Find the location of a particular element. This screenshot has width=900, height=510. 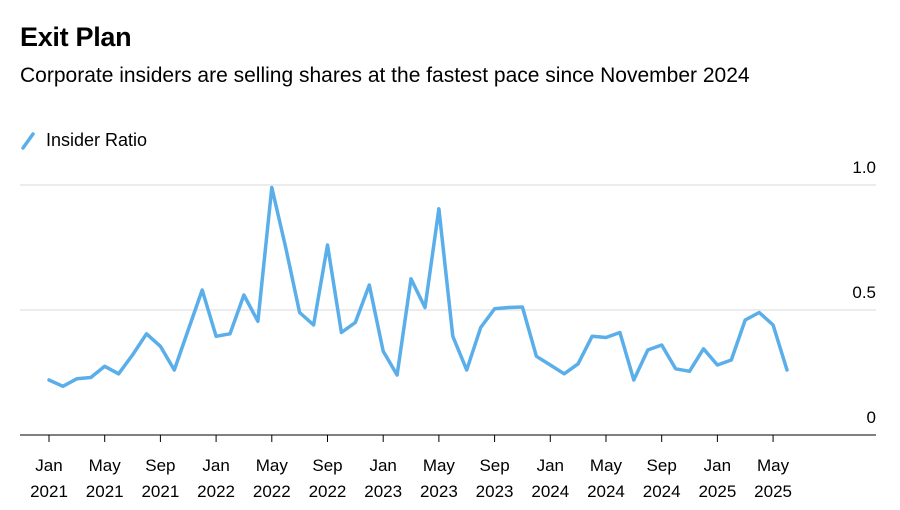

y-tick-label: 1.0 is located at coordinates (864, 167).